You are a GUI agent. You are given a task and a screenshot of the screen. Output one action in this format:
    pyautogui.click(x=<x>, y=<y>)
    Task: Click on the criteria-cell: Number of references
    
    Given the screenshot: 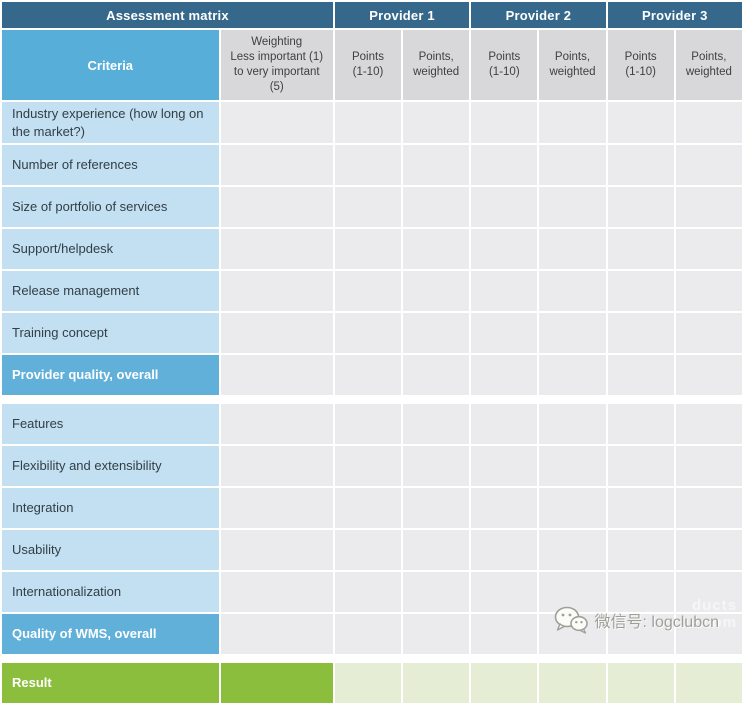 What is the action you would take?
    pyautogui.click(x=110, y=165)
    